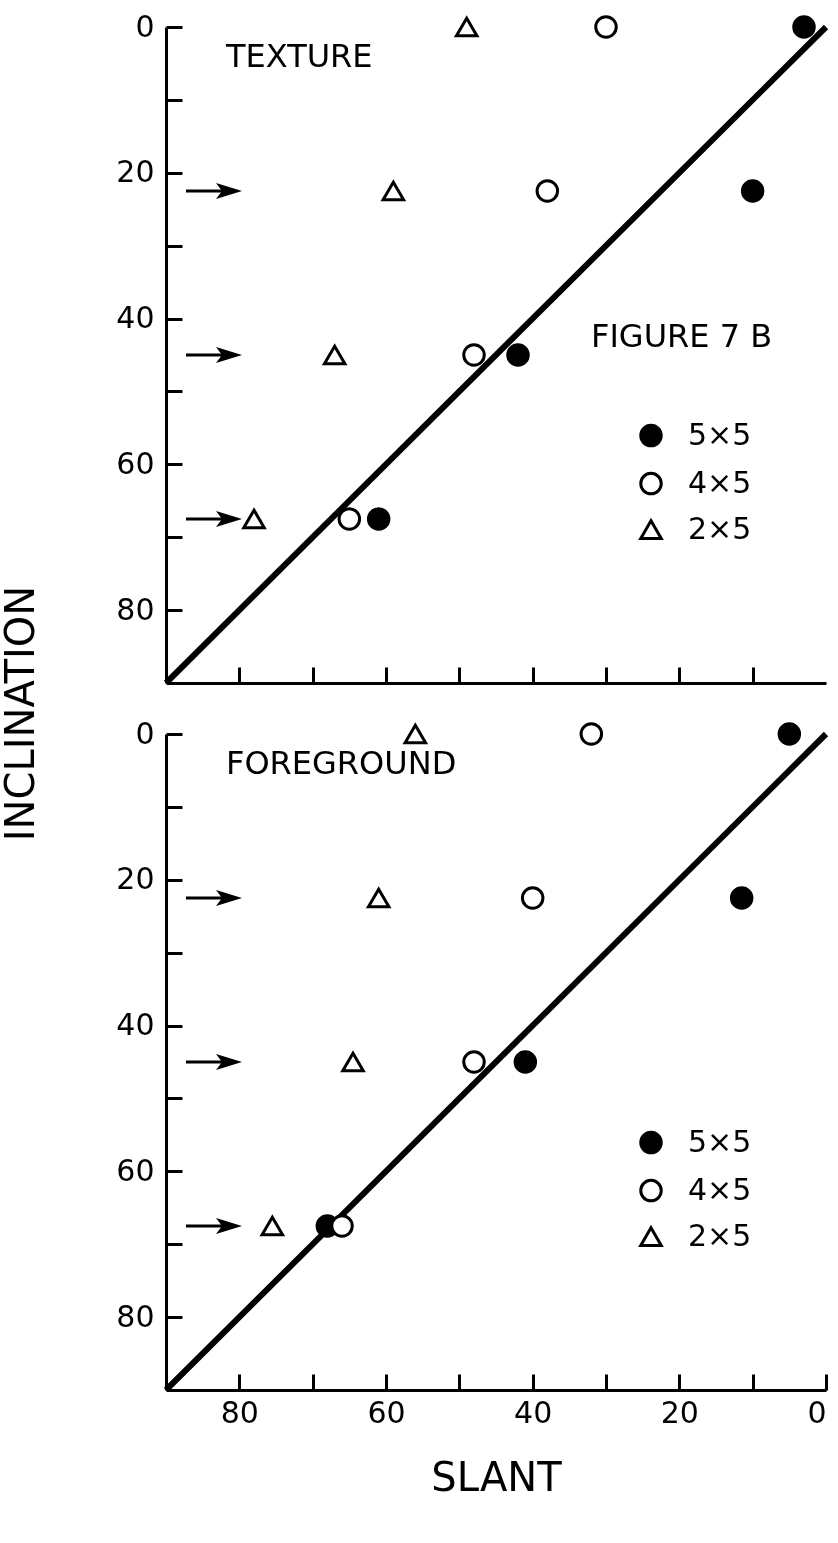 The height and width of the screenshot is (1543, 838). What do you see at coordinates (299, 56) in the screenshot?
I see `chart-title: TEXTURE` at bounding box center [299, 56].